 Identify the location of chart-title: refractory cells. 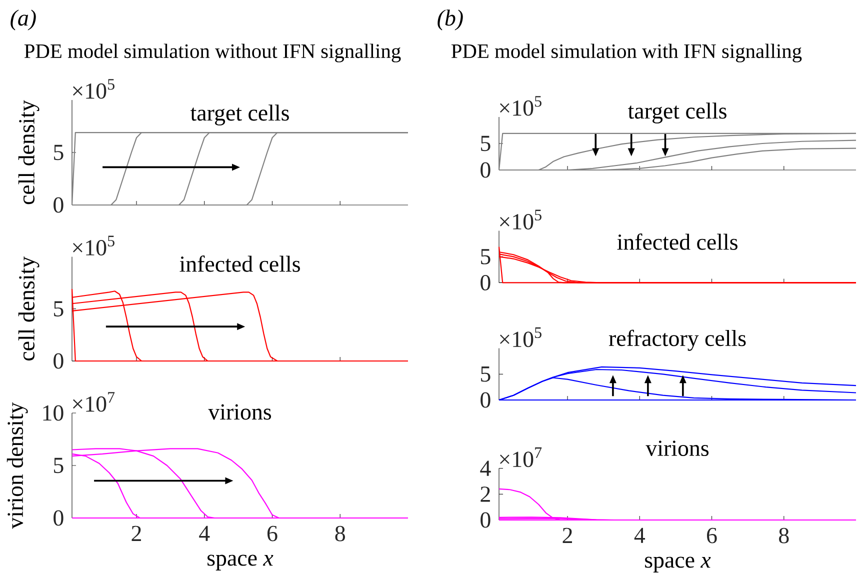
(677, 340).